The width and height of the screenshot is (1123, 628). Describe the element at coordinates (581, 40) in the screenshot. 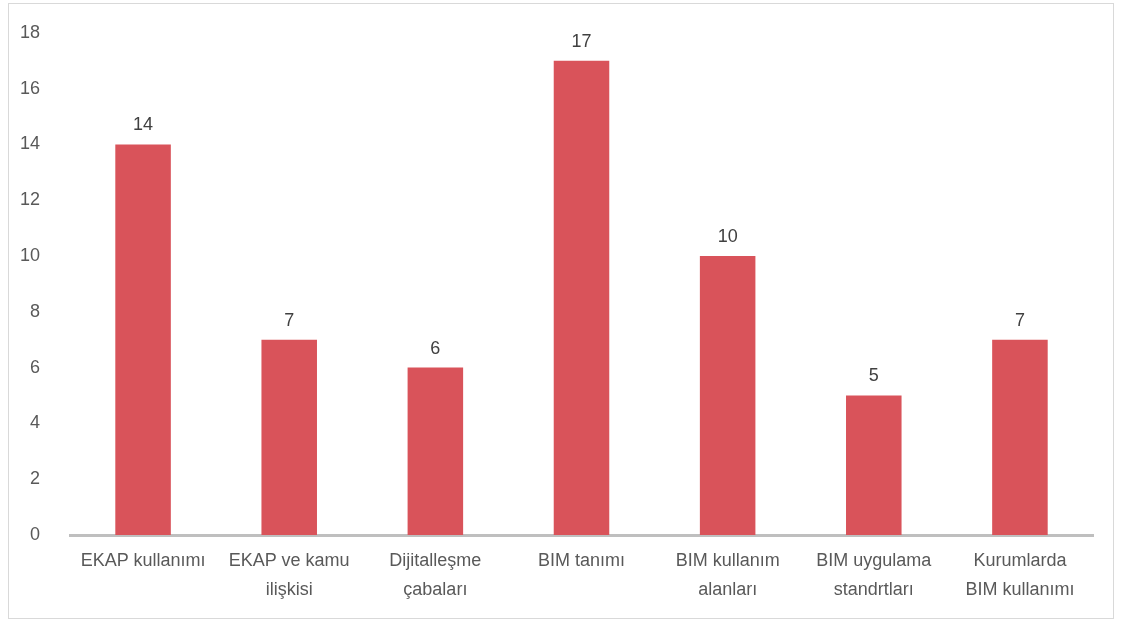

I see `data-label: 17` at that location.